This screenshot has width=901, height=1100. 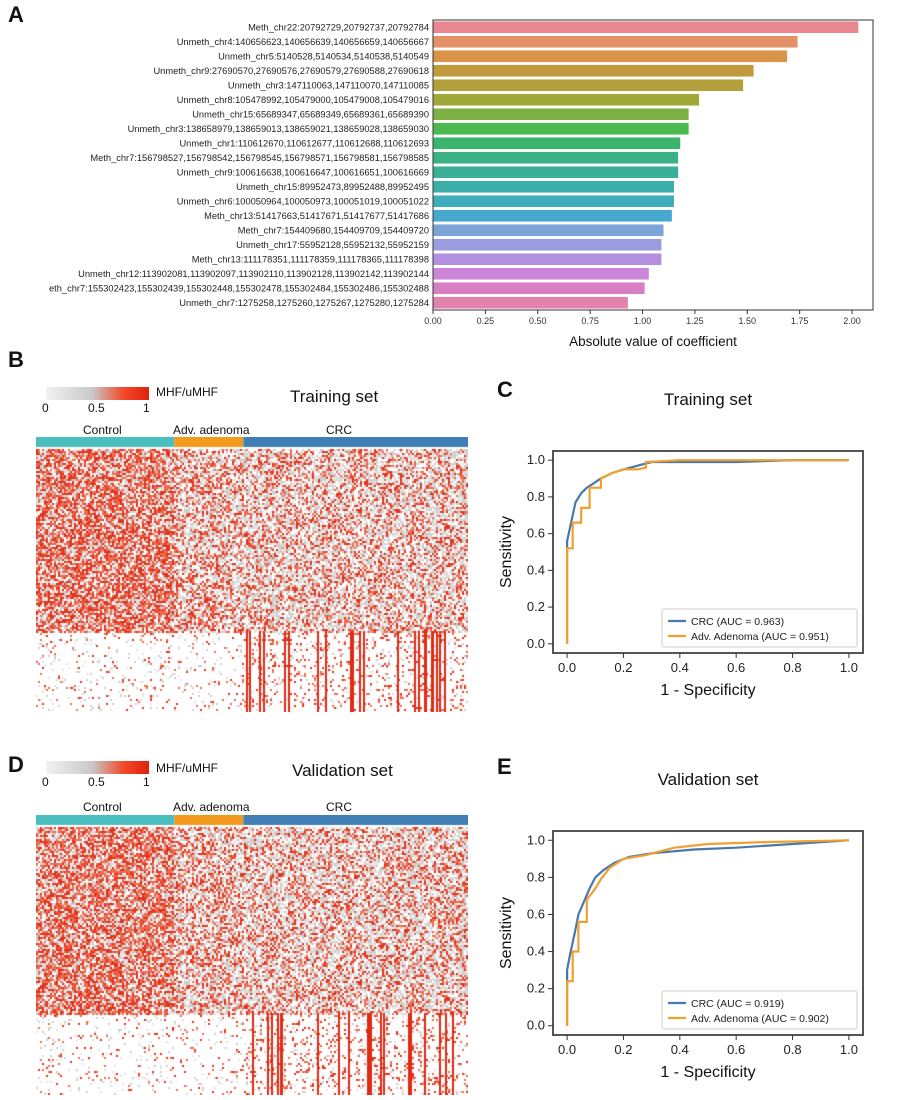 What do you see at coordinates (695, 321) in the screenshot?
I see `x-tick-label-5: 1.25` at bounding box center [695, 321].